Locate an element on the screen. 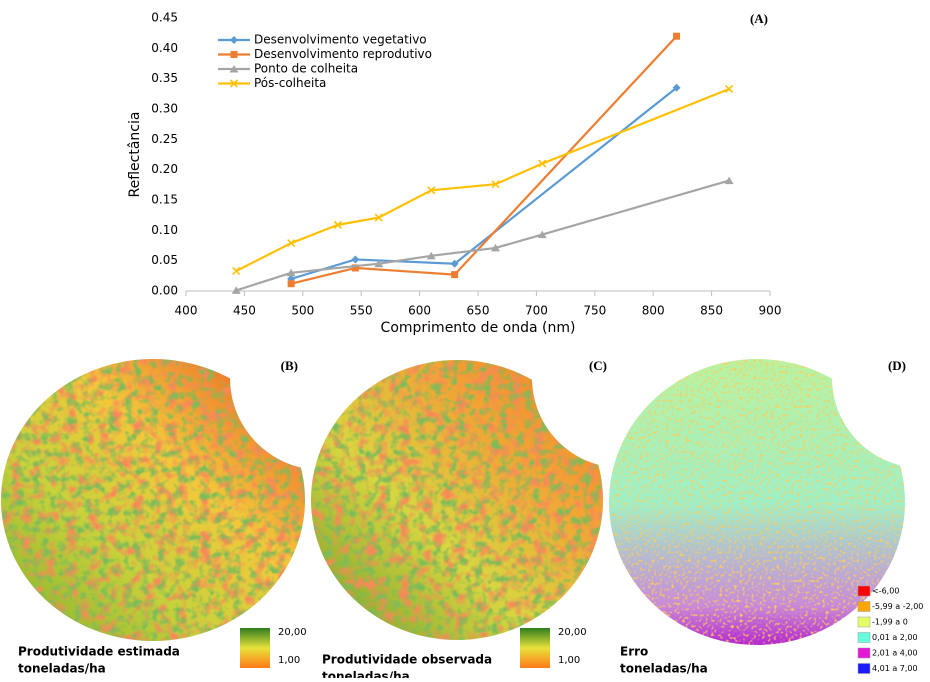 The height and width of the screenshot is (682, 930). y-tick-label: 0.20 is located at coordinates (164, 169).